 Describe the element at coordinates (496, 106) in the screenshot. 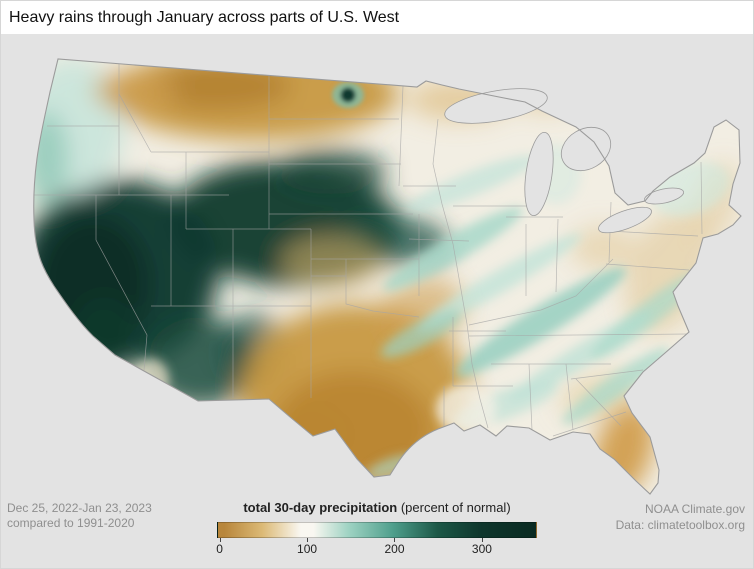

I see `lake-superior` at that location.